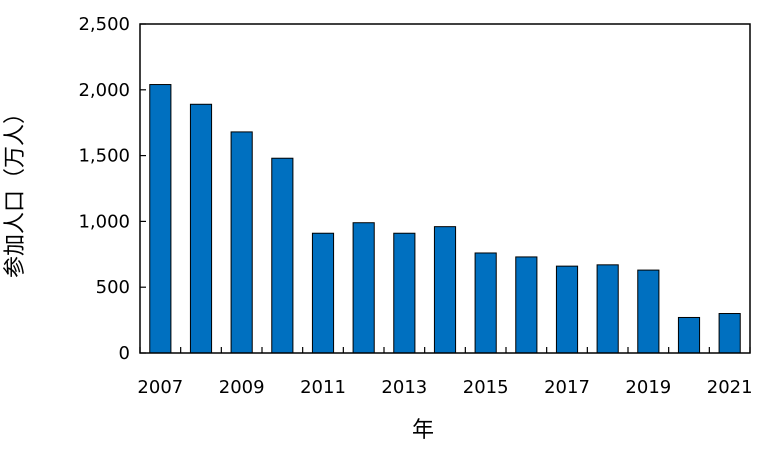 This screenshot has height=449, width=774. Describe the element at coordinates (104, 156) in the screenshot. I see `y-tick-label: 1,500` at that location.